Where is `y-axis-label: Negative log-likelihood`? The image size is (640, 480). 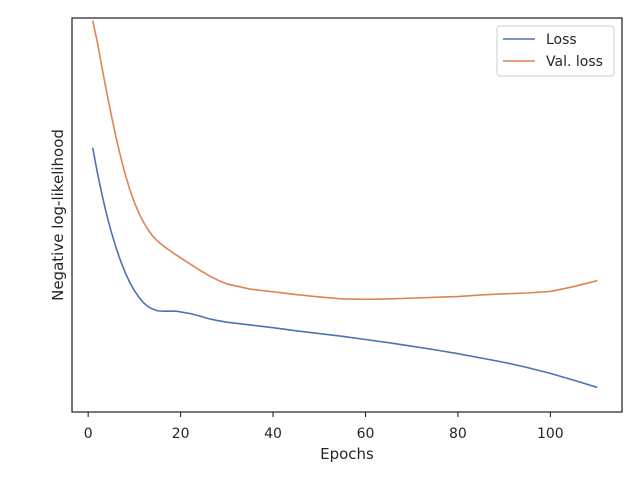 y-axis-label: Negative log-likelihood is located at coordinates (58, 215).